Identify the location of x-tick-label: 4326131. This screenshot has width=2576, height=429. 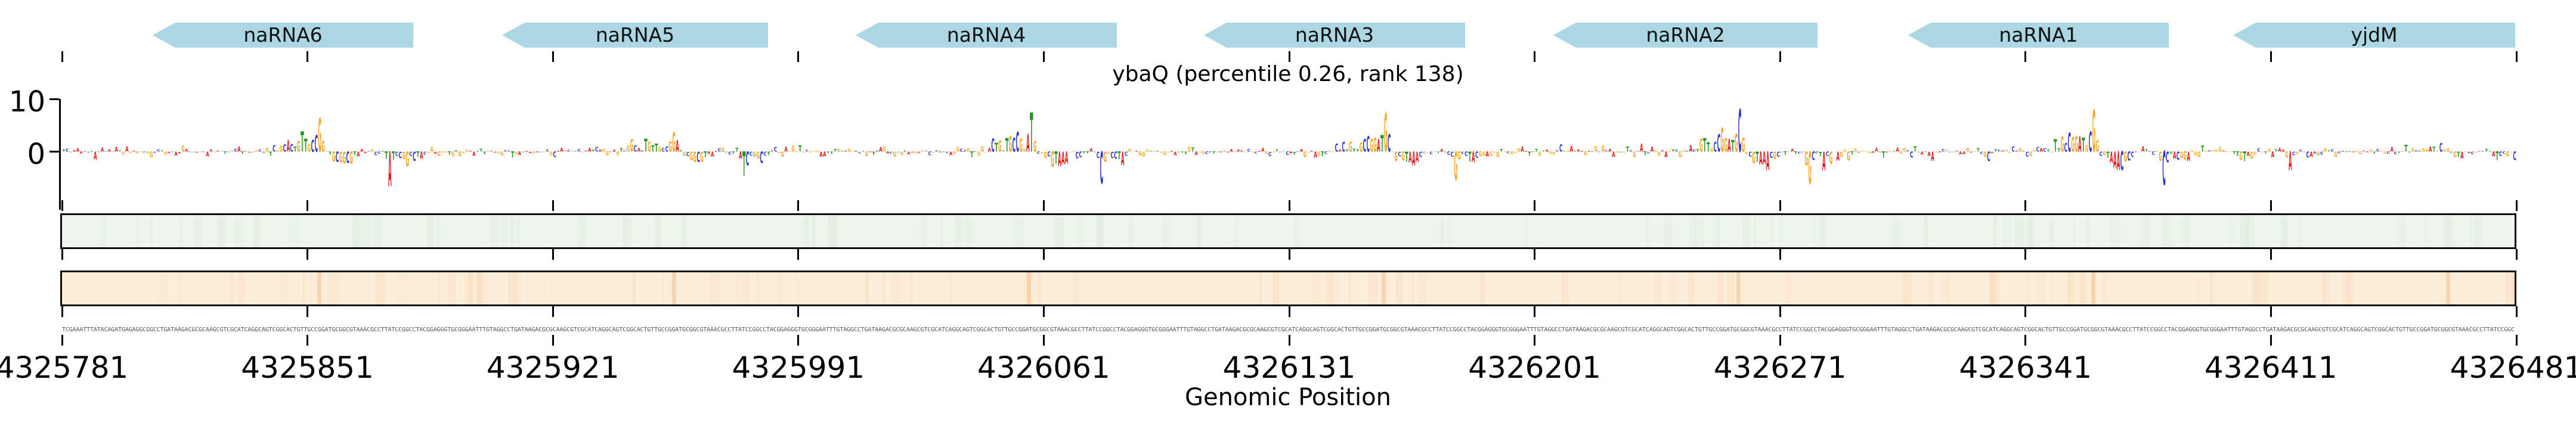
(1289, 367).